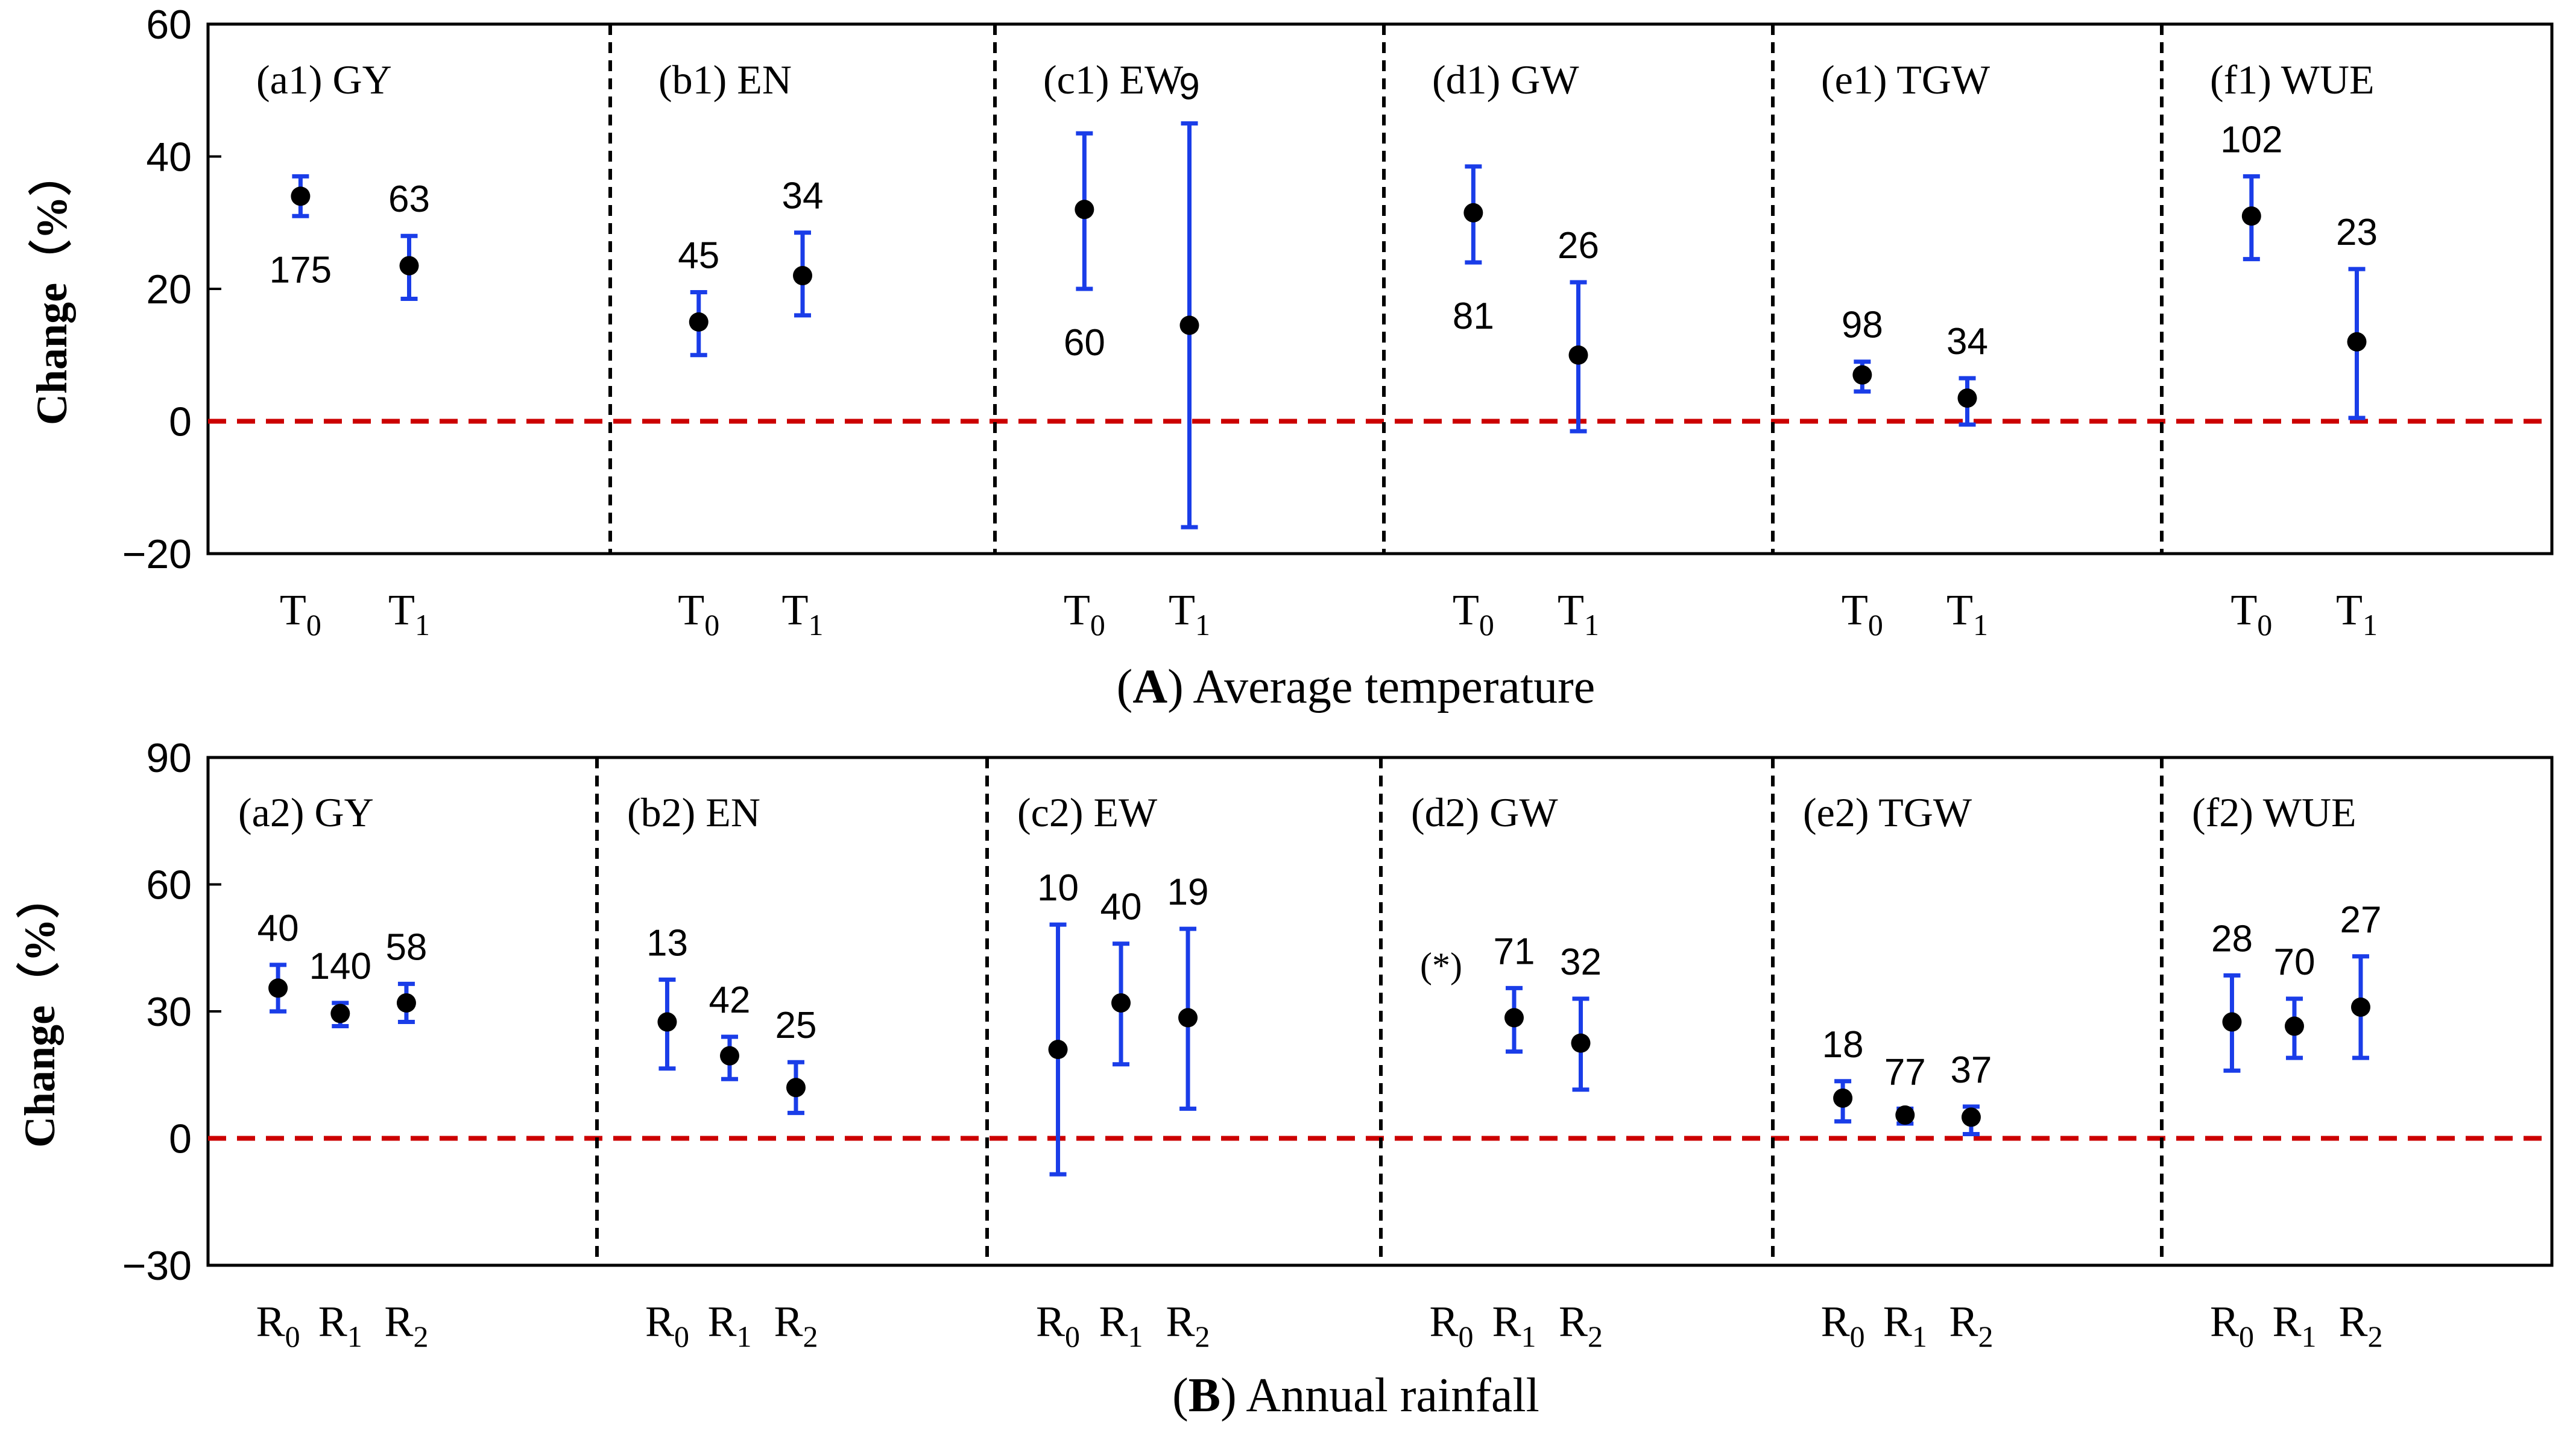 Image resolution: width=2576 pixels, height=1445 pixels. What do you see at coordinates (729, 1000) in the screenshot?
I see `sample-size-label: 42` at bounding box center [729, 1000].